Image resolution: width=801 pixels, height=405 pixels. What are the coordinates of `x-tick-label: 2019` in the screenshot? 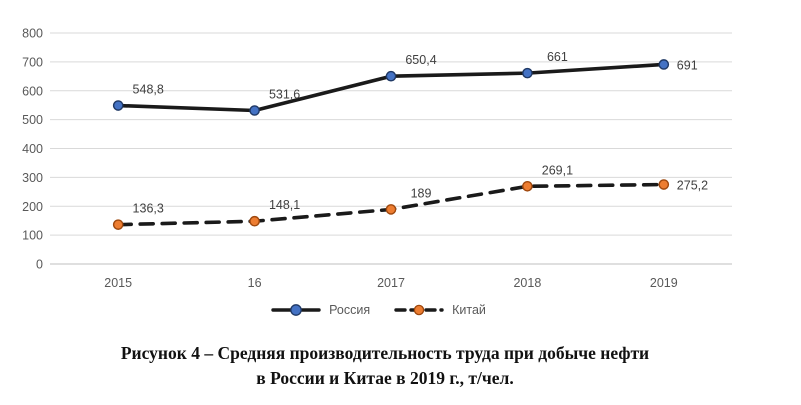 It's located at (664, 283).